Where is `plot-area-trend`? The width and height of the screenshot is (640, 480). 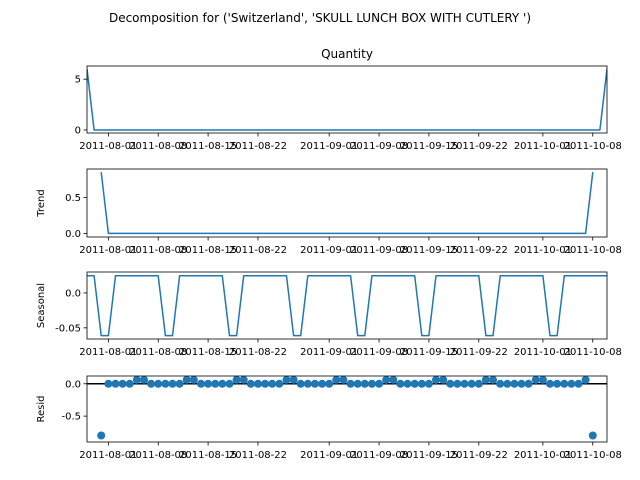 plot-area-trend is located at coordinates (347, 203).